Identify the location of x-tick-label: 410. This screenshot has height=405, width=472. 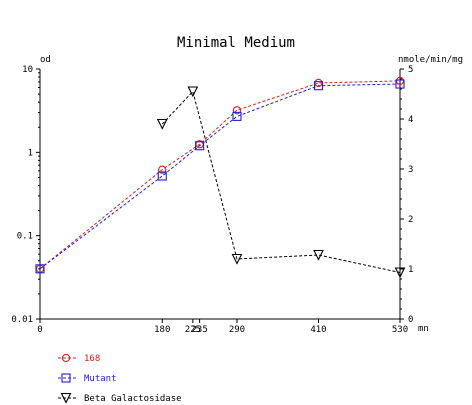
(318, 330).